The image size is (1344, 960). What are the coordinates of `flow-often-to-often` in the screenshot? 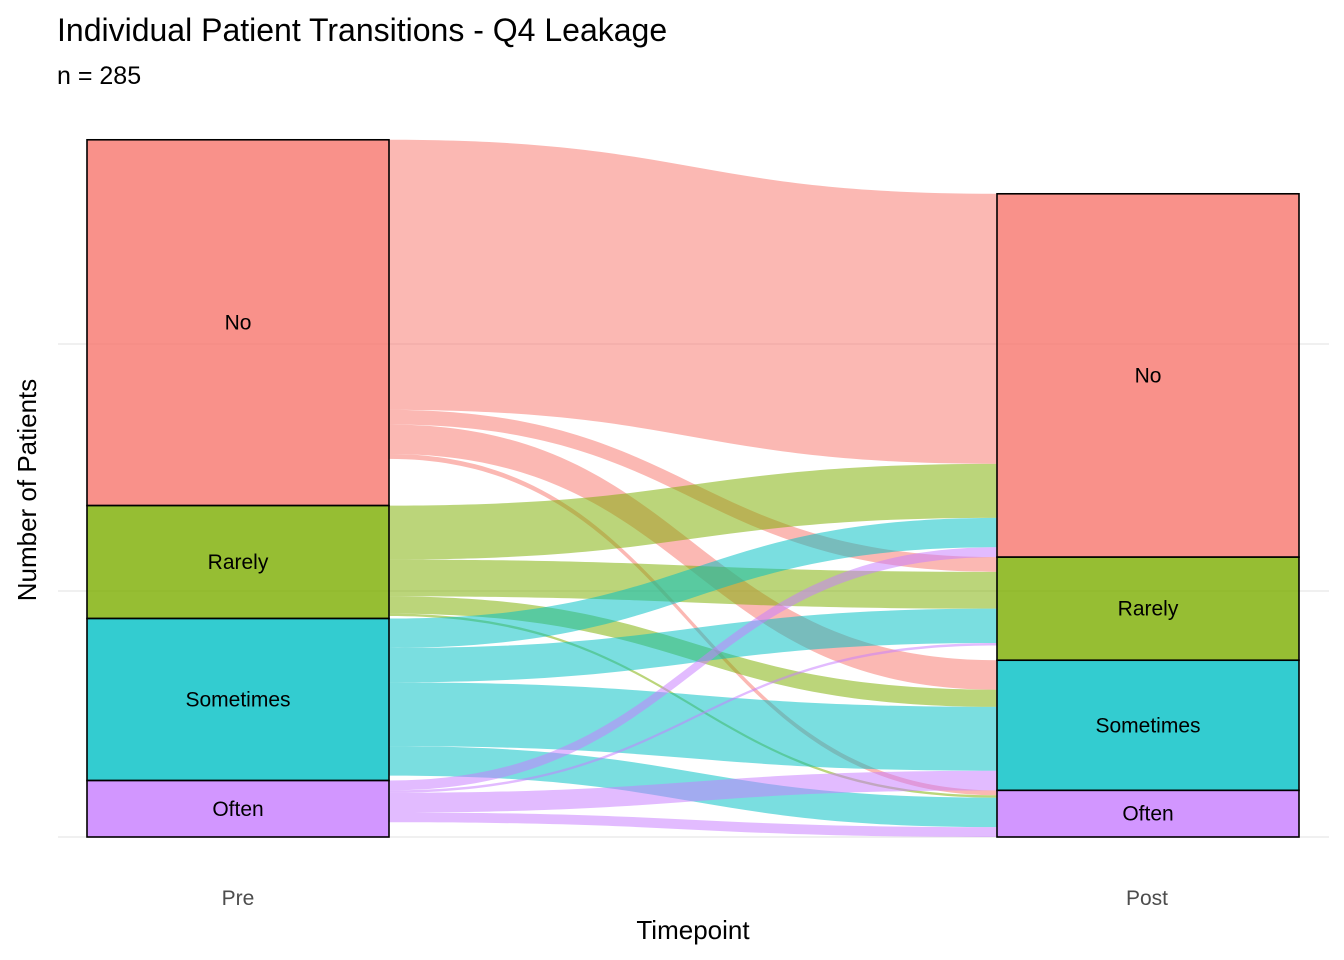 It's located at (693, 824).